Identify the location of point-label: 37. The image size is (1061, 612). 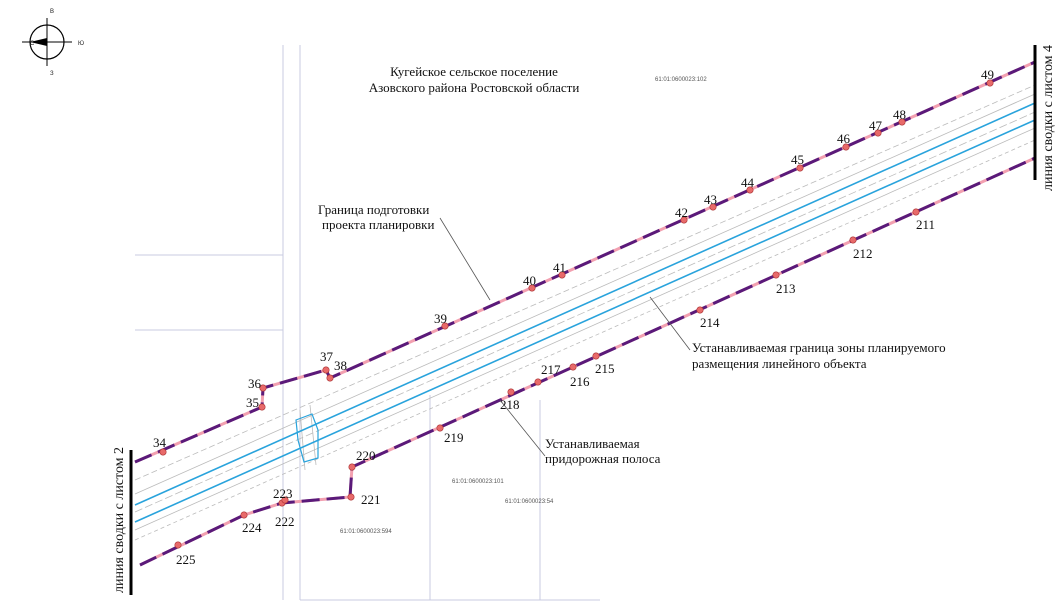
(327, 356).